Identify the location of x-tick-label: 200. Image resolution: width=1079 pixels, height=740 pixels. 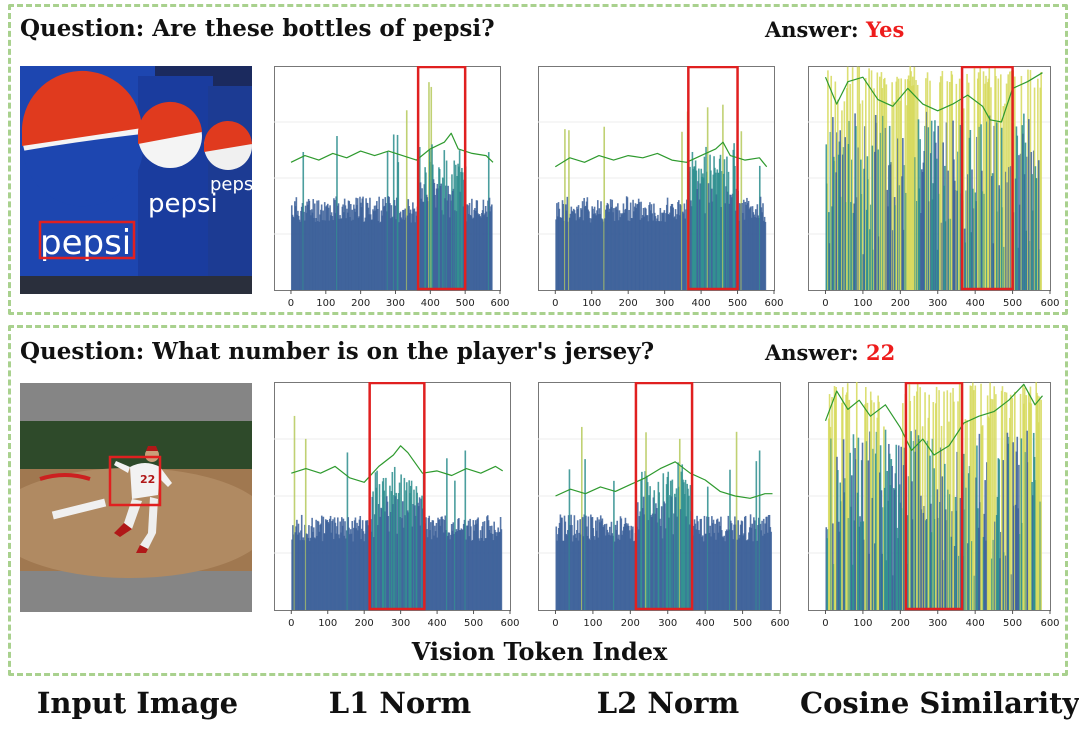
(630, 623).